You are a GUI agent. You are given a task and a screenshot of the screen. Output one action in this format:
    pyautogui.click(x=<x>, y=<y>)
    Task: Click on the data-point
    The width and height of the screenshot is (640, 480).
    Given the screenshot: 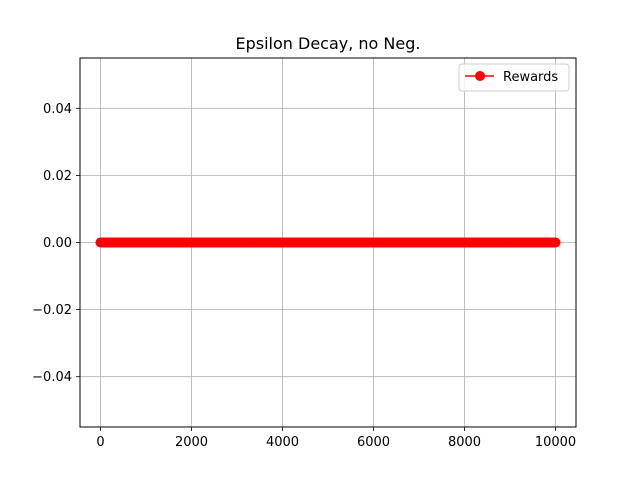 What is the action you would take?
    pyautogui.click(x=555, y=242)
    